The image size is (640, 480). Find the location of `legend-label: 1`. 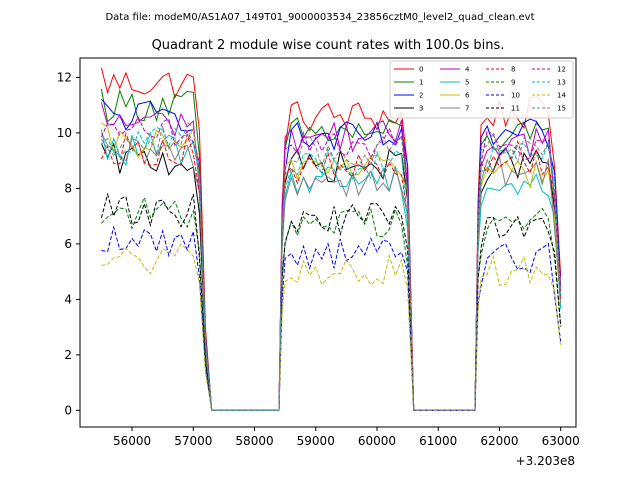

legend-label: 1 is located at coordinates (421, 83).